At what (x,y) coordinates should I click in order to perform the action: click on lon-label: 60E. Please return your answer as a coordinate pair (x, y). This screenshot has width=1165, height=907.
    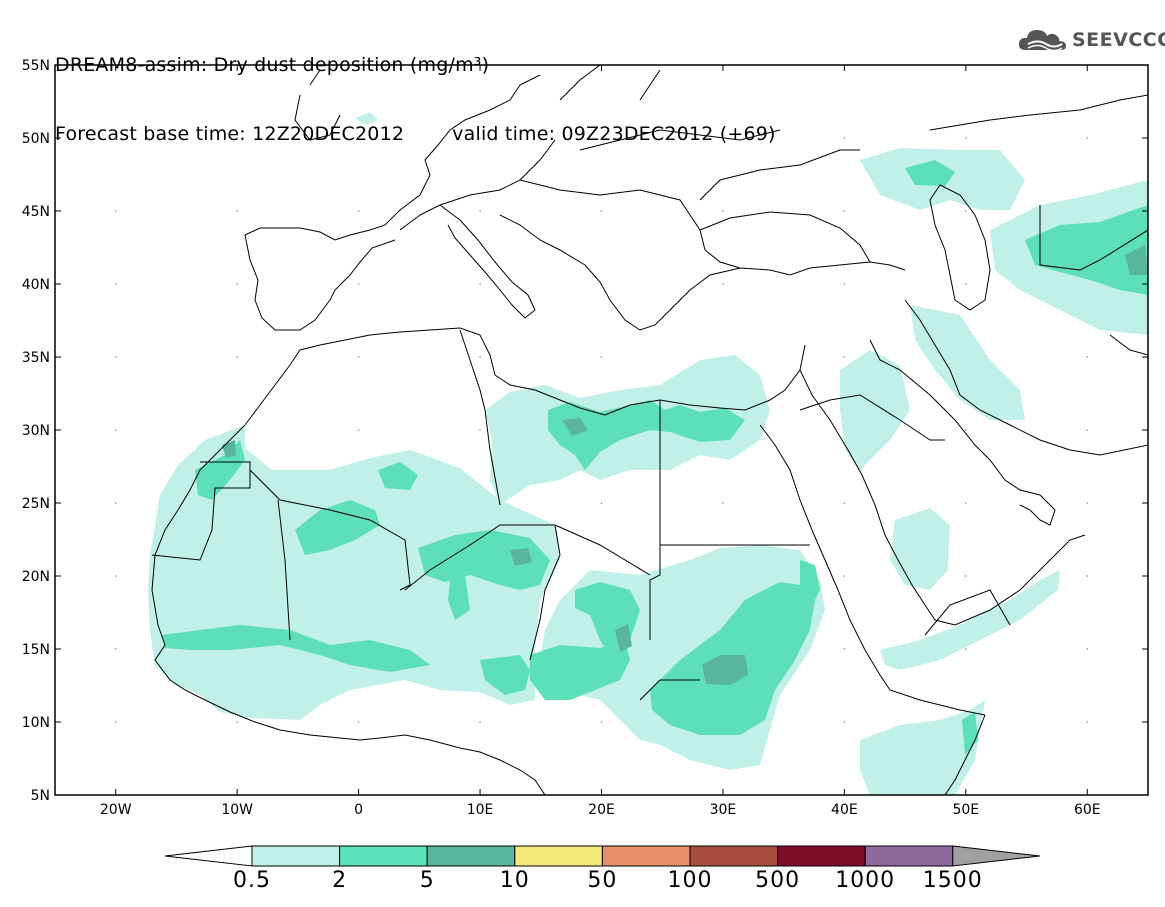
    Looking at the image, I should click on (1087, 810).